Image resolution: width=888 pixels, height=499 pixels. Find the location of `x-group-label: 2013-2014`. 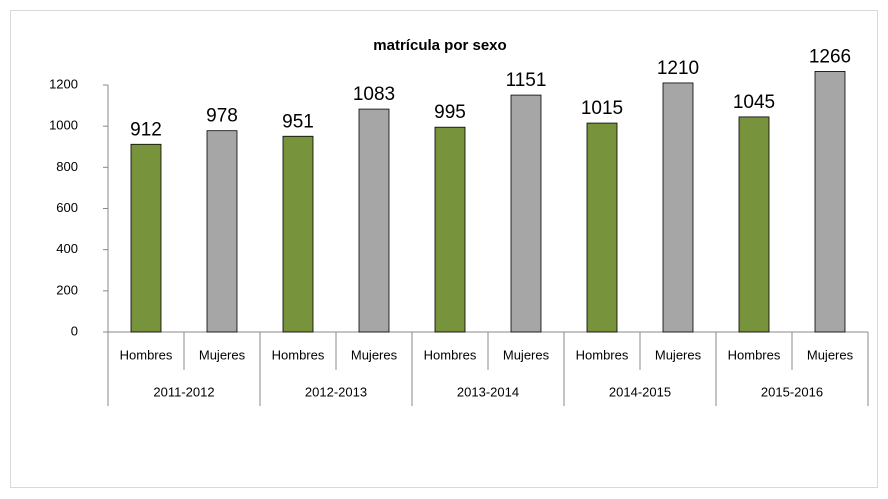

x-group-label: 2013-2014 is located at coordinates (488, 391).